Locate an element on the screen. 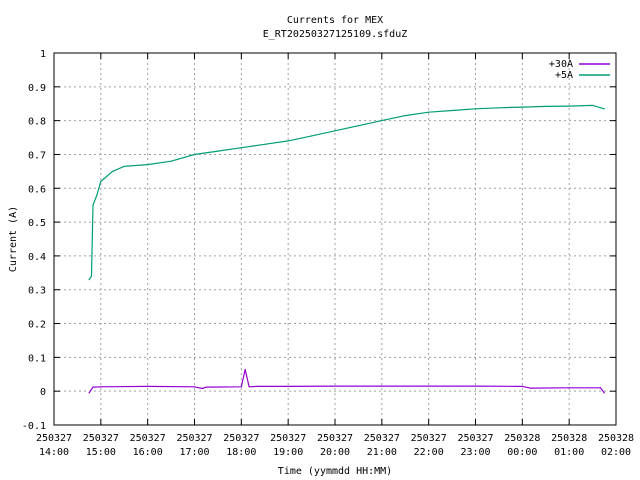 This screenshot has width=640, height=480. x-tick-time-label: 14:00 is located at coordinates (54, 452).